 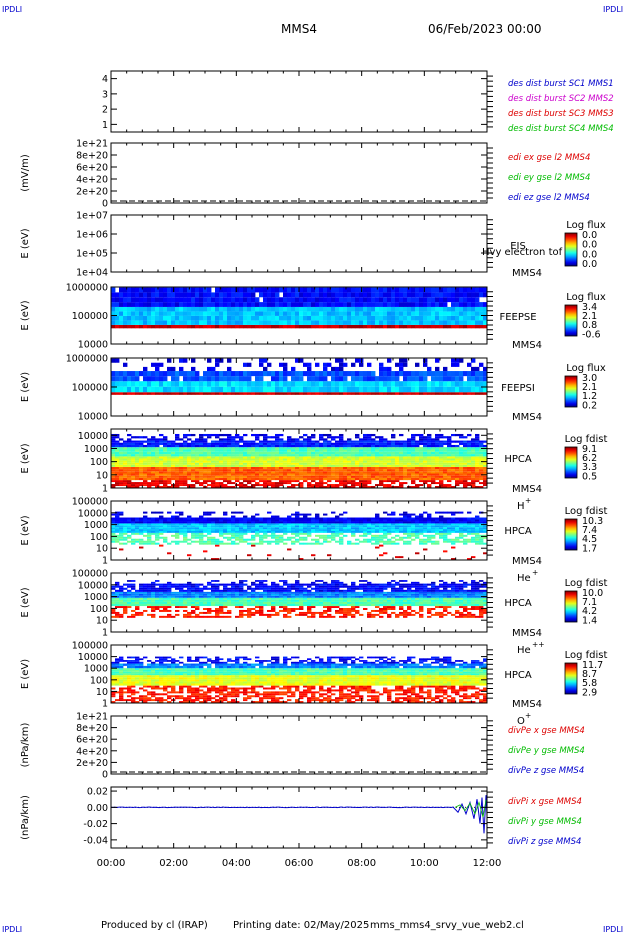 What do you see at coordinates (25, 315) in the screenshot?
I see `ylabel-feepse: E (eV)` at bounding box center [25, 315].